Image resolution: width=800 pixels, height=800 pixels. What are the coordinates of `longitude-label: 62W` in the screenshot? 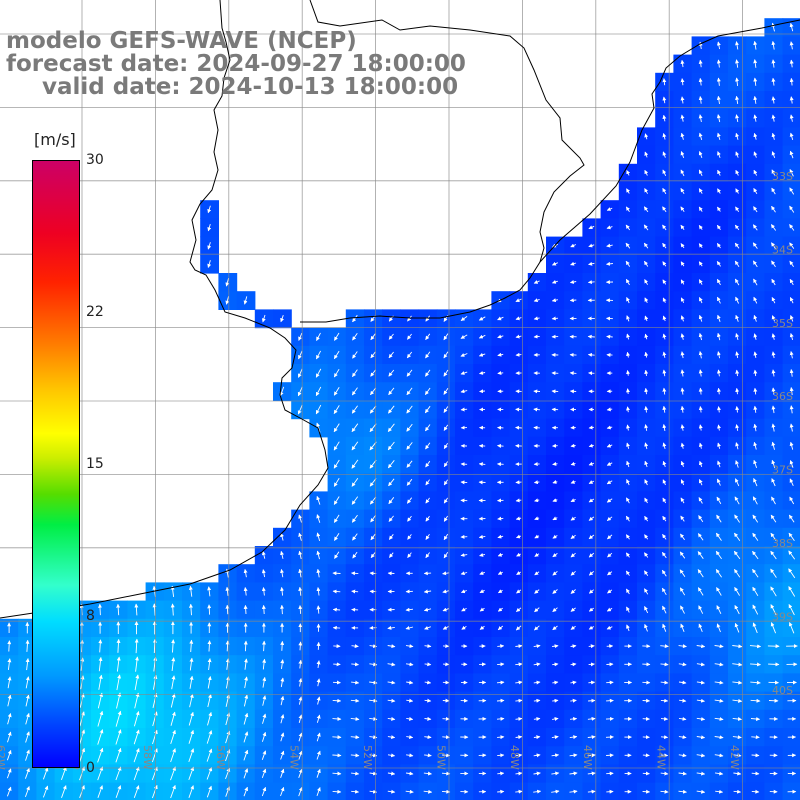 It's located at (3, 757).